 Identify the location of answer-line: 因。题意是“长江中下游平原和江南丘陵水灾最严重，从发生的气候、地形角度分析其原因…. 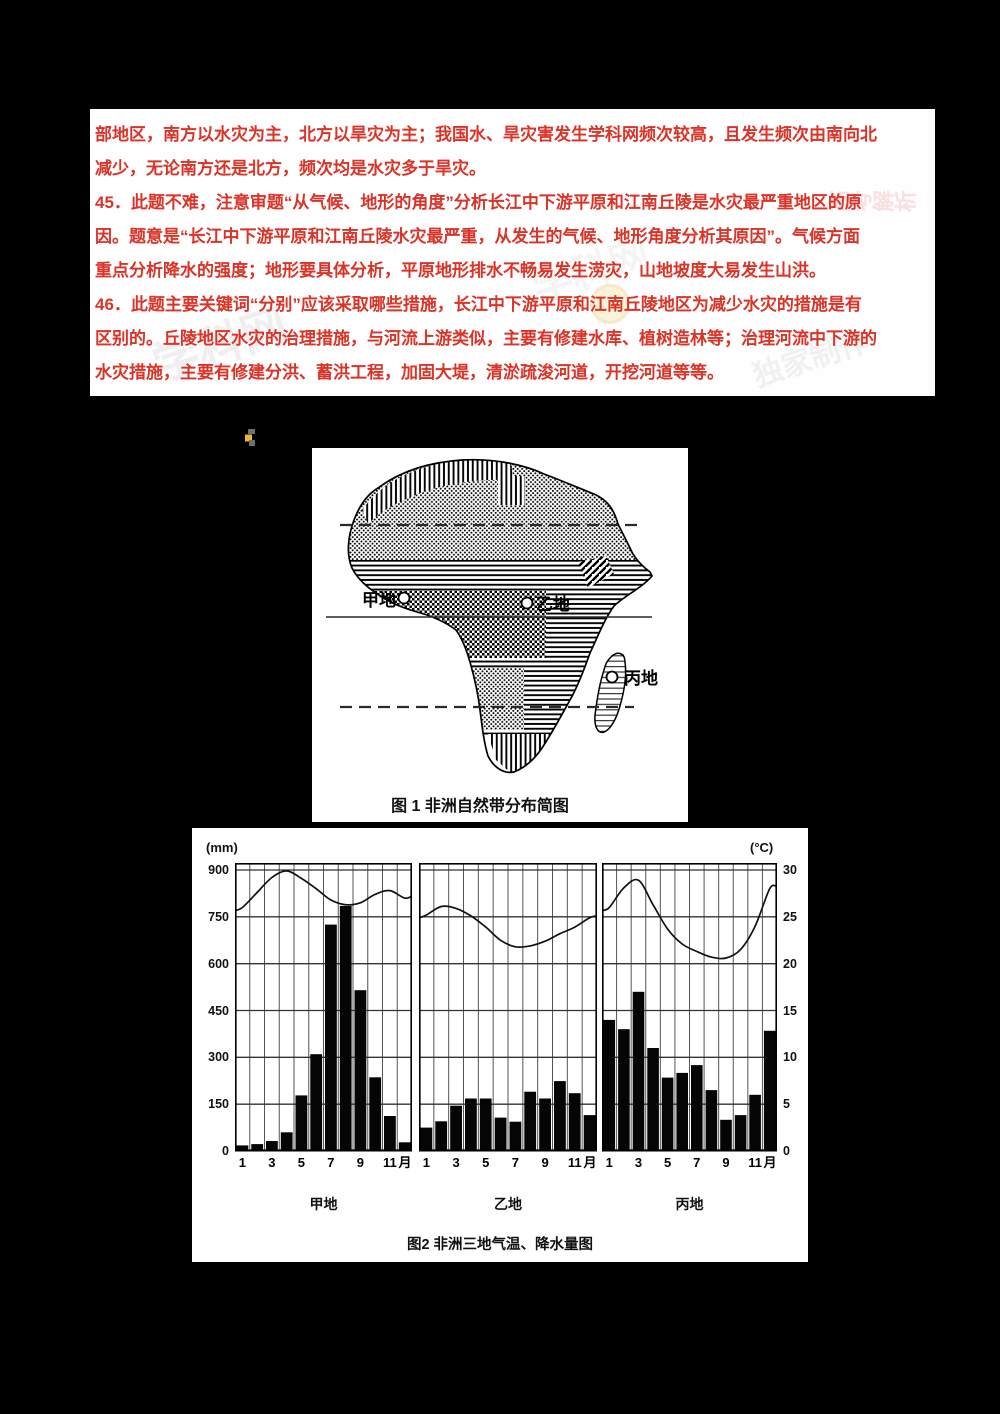
(477, 236).